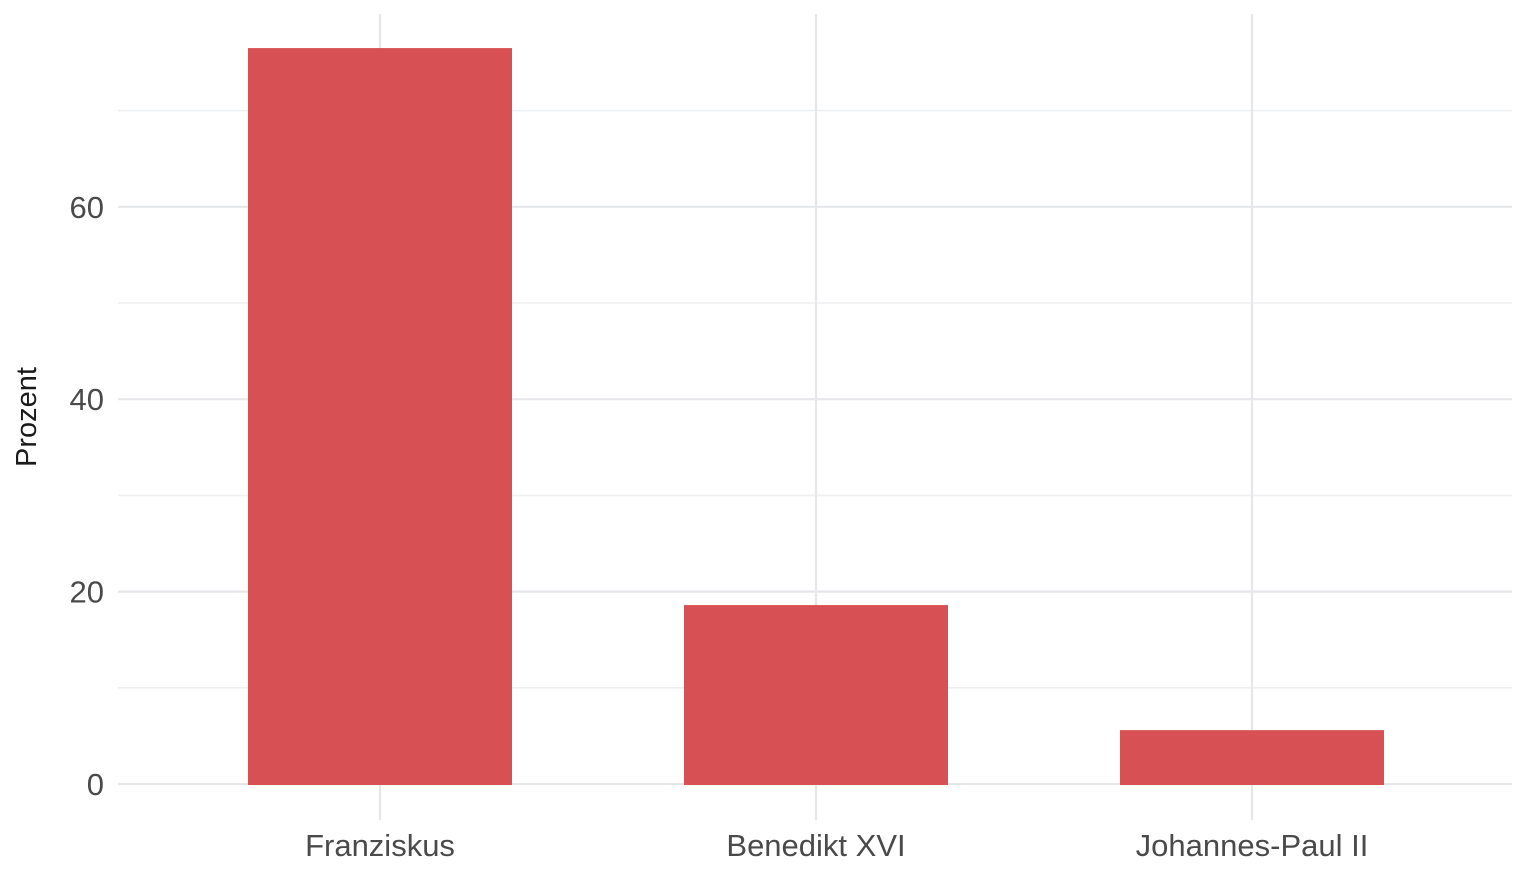 The height and width of the screenshot is (886, 1528). I want to click on bar-franziskus, so click(380, 416).